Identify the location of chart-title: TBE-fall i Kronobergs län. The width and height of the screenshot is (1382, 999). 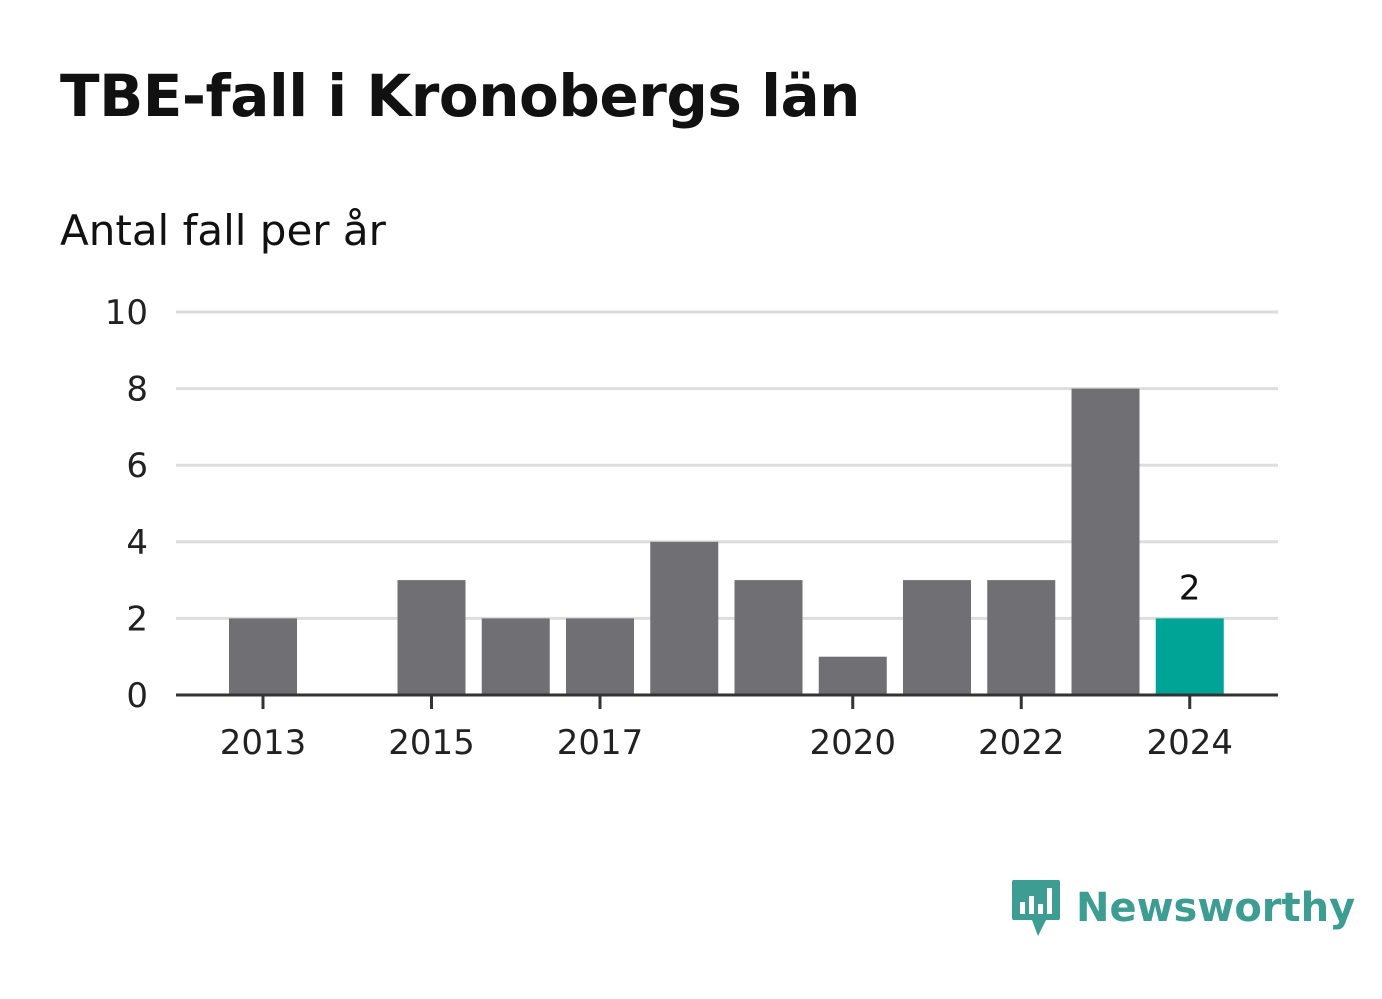
(460, 96).